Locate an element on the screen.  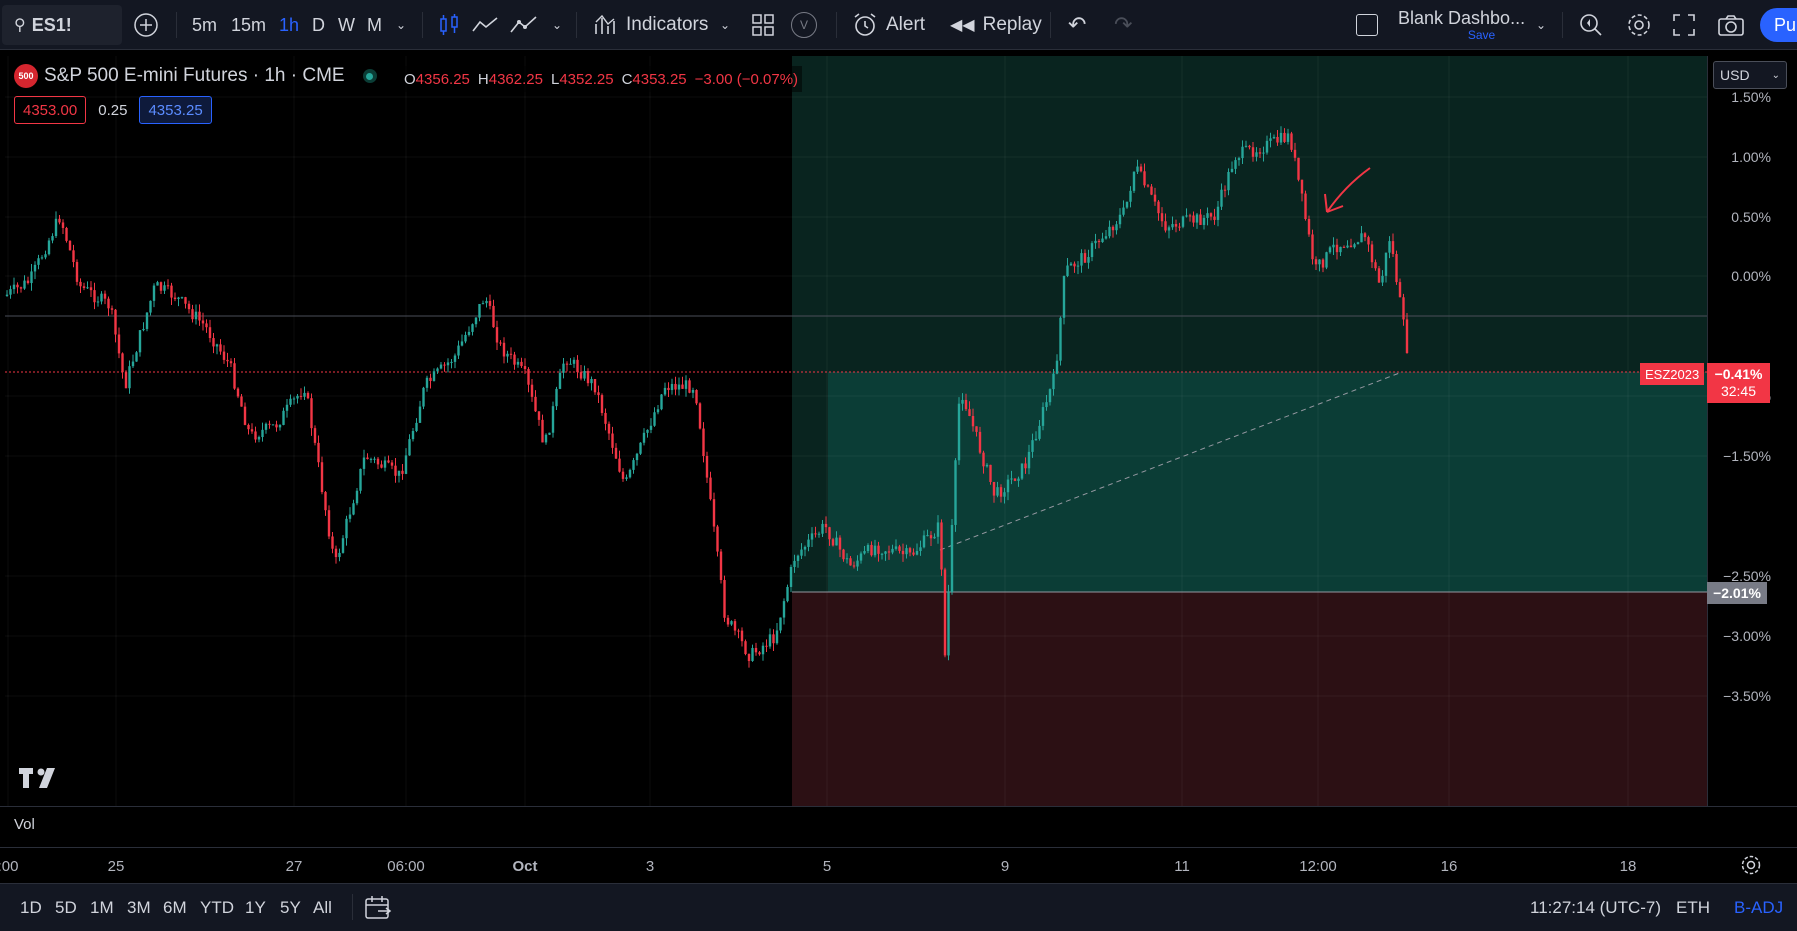
trendline is located at coordinates (1171, 461).